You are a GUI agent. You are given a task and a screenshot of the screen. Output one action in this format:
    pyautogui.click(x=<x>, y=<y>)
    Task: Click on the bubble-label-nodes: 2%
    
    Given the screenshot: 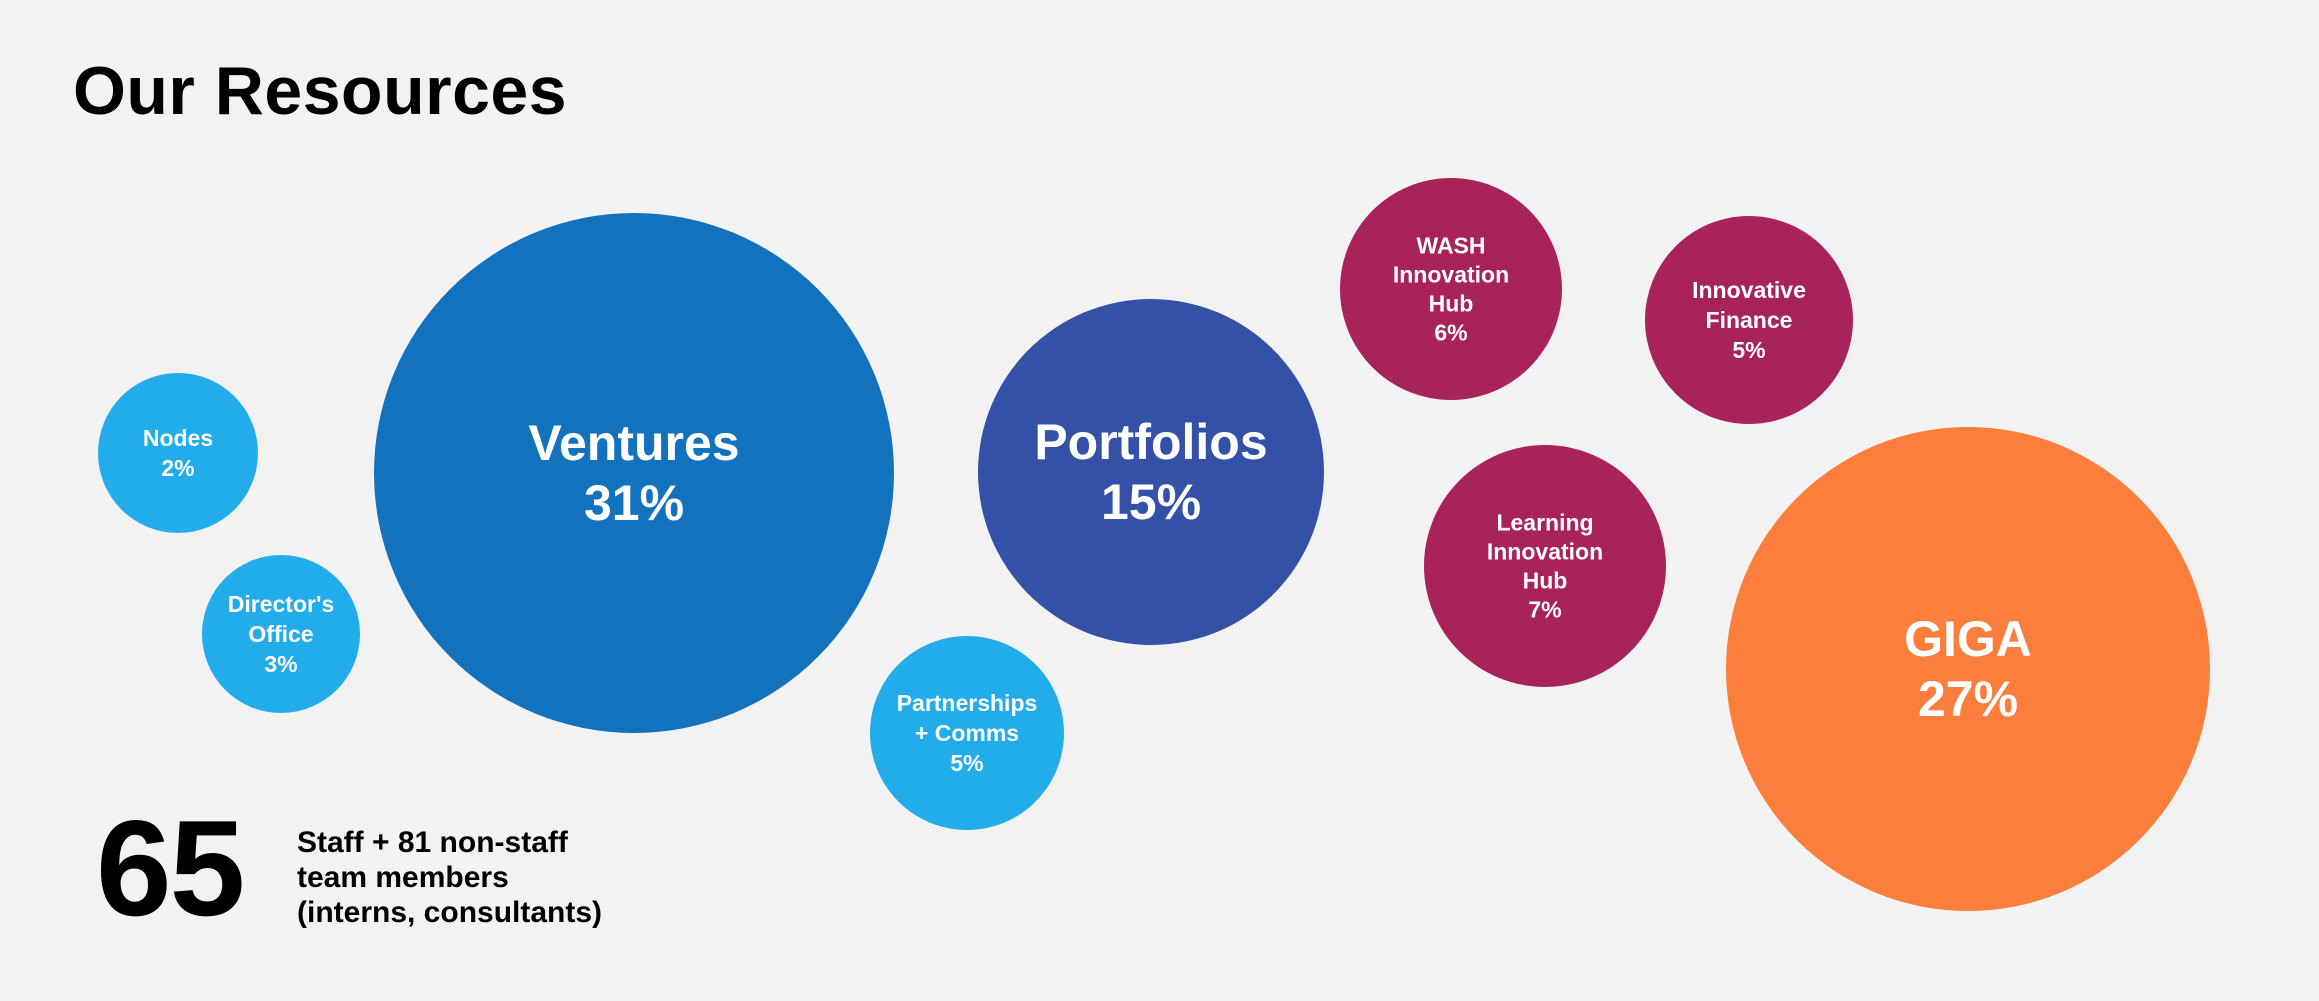 What is the action you would take?
    pyautogui.click(x=177, y=468)
    